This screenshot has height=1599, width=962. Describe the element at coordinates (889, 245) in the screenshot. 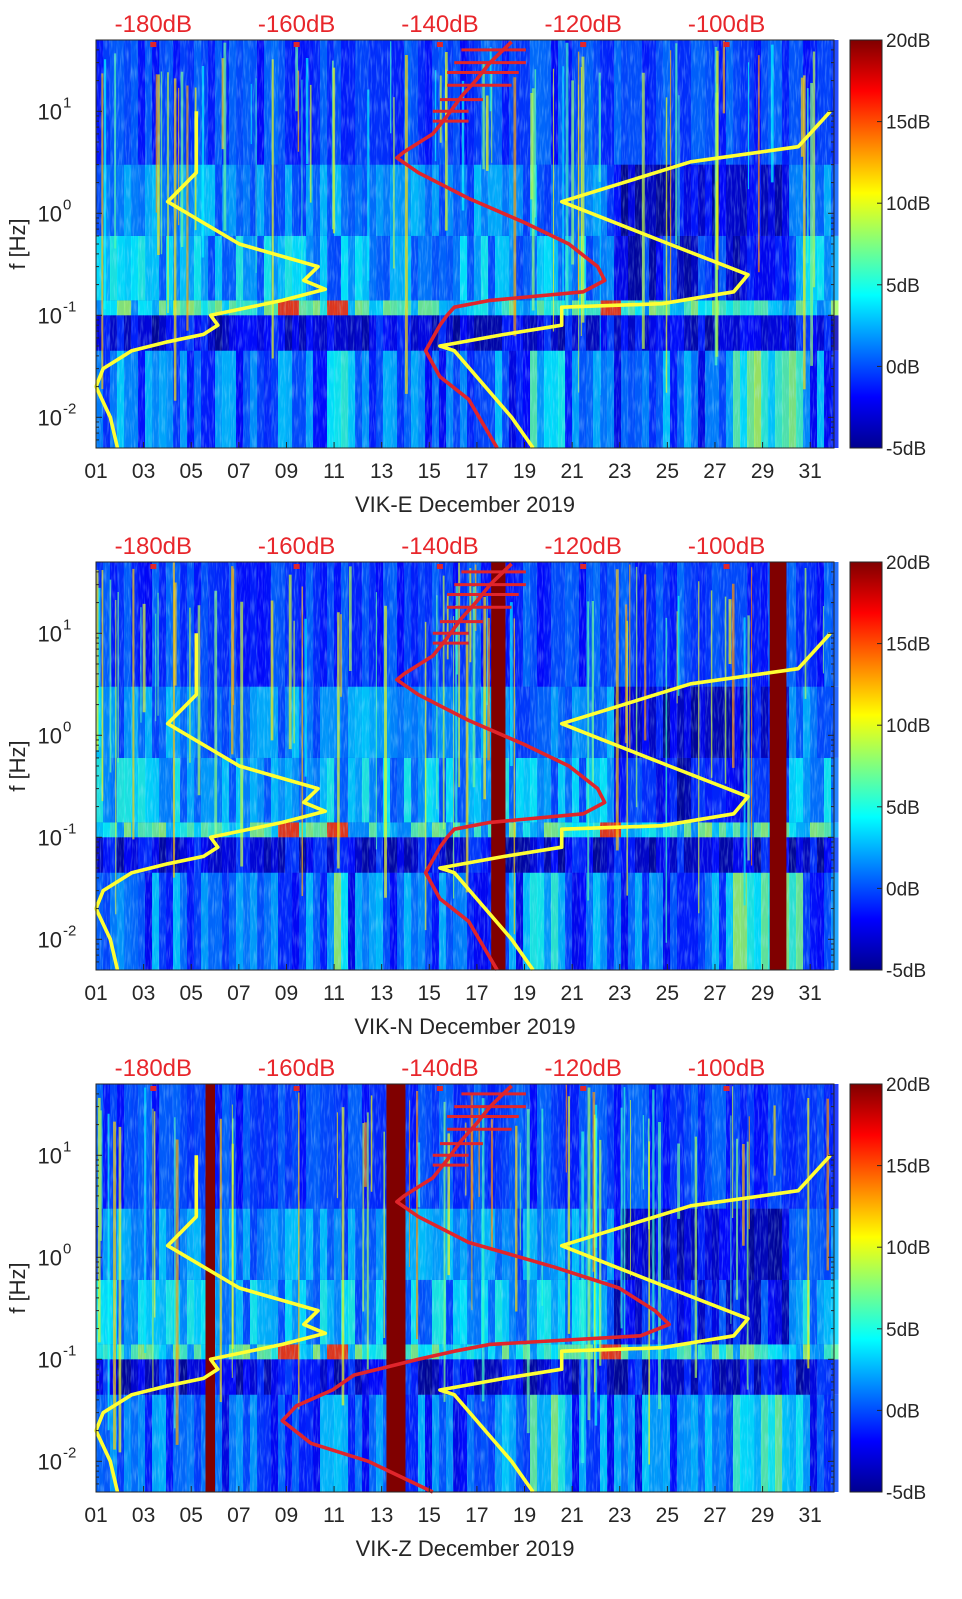

I see `colorbar: 20dB 15dB 10dB 5dB 0dB -5dB` at that location.